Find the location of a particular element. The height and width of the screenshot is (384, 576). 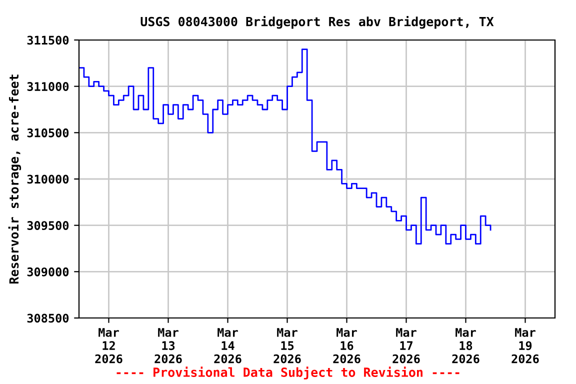

y-tick-label: 308500 is located at coordinates (48, 318).